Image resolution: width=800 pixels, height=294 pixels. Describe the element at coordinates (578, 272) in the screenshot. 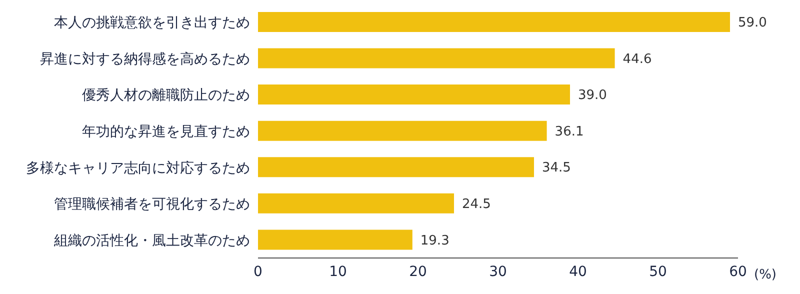

I see `x-tick-label: 40` at that location.